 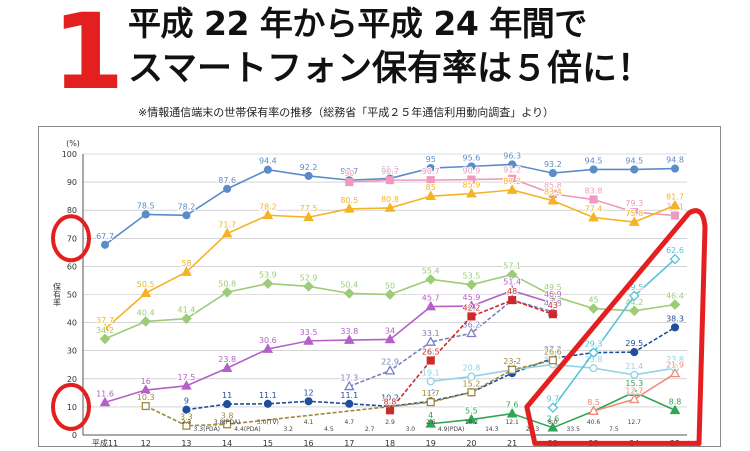 I want to click on callout-label: 3.3(PDA), so click(x=207, y=429).